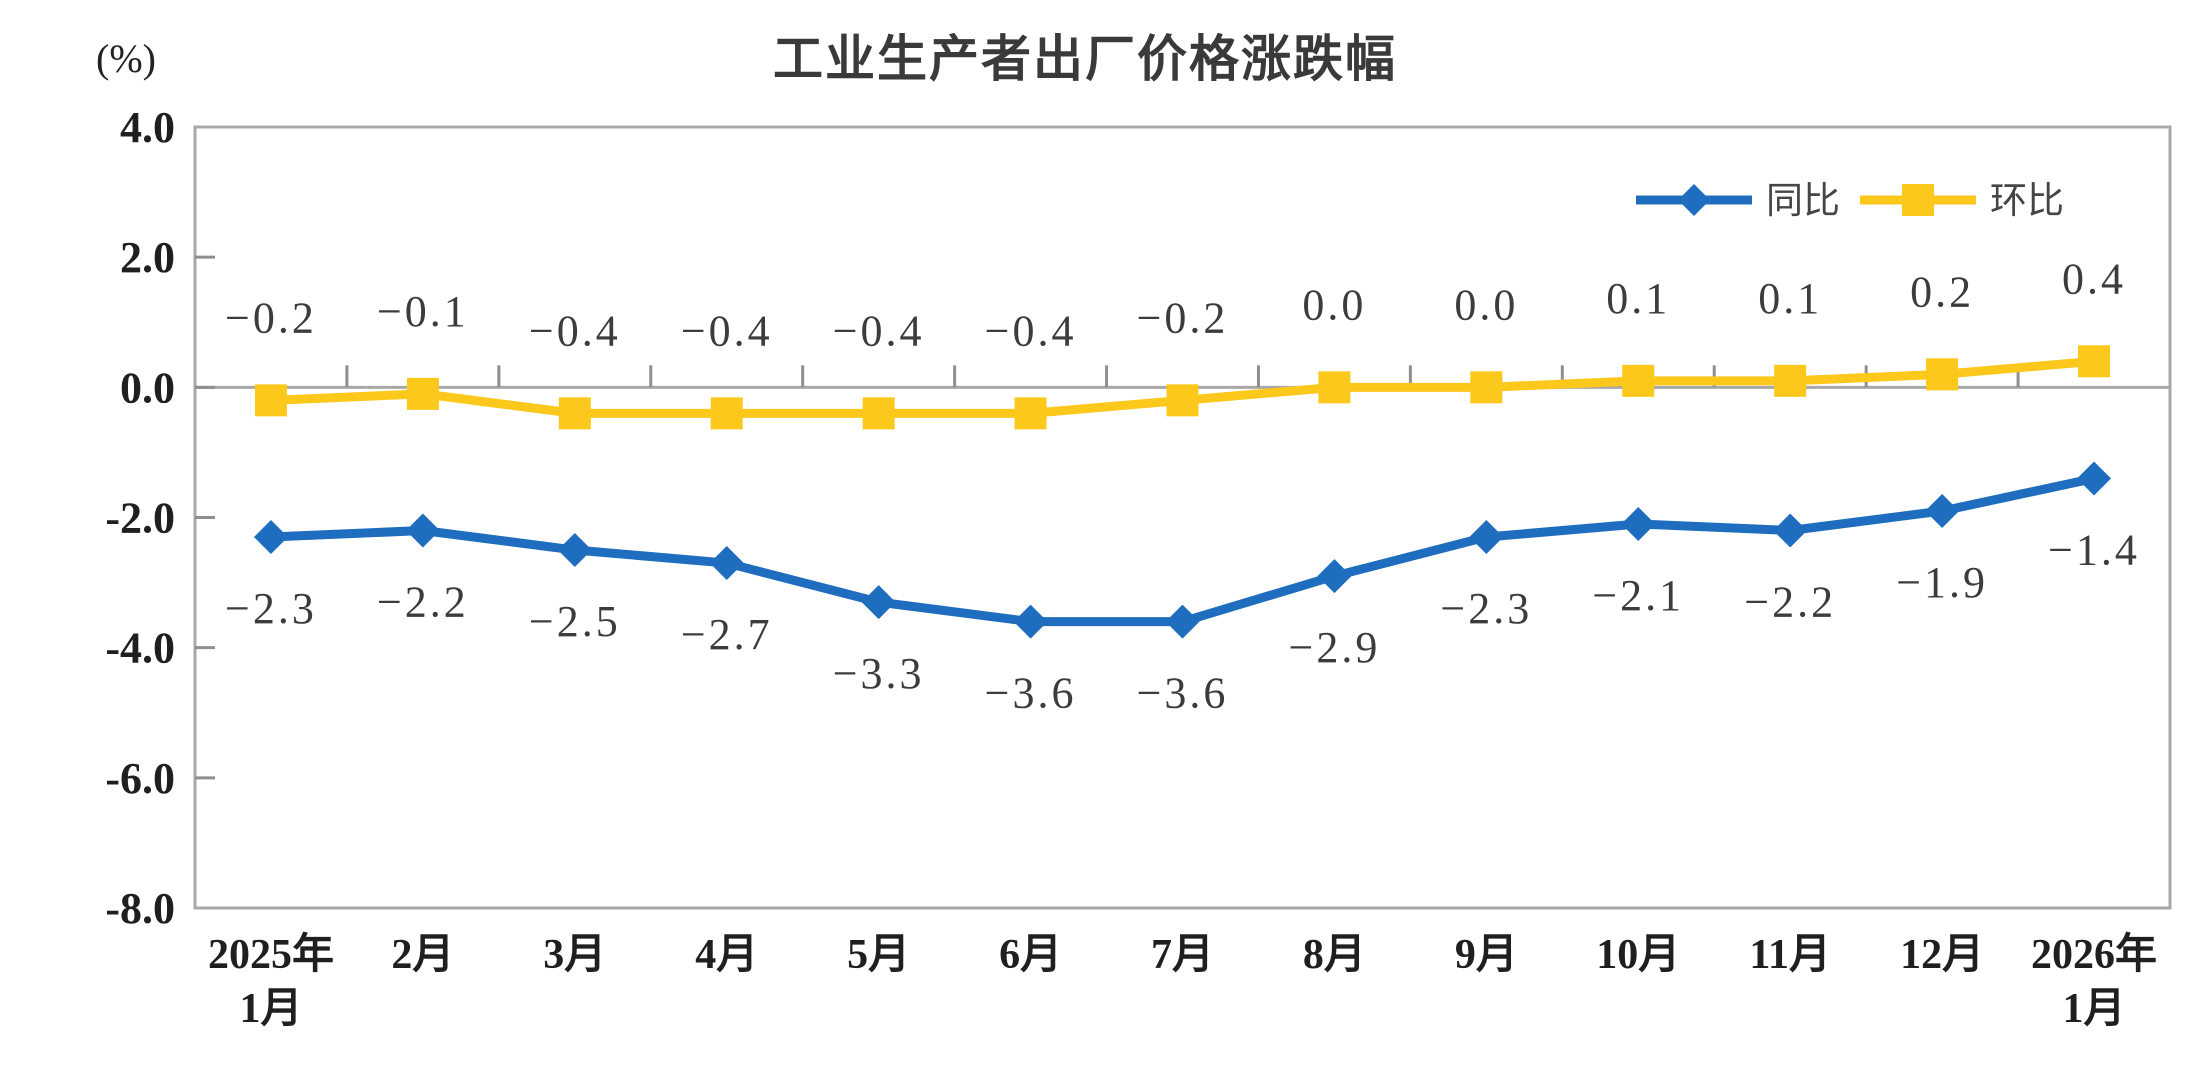 This screenshot has width=2208, height=1065. What do you see at coordinates (1803, 200) in the screenshot?
I see `legend-yoy-label: 同比` at bounding box center [1803, 200].